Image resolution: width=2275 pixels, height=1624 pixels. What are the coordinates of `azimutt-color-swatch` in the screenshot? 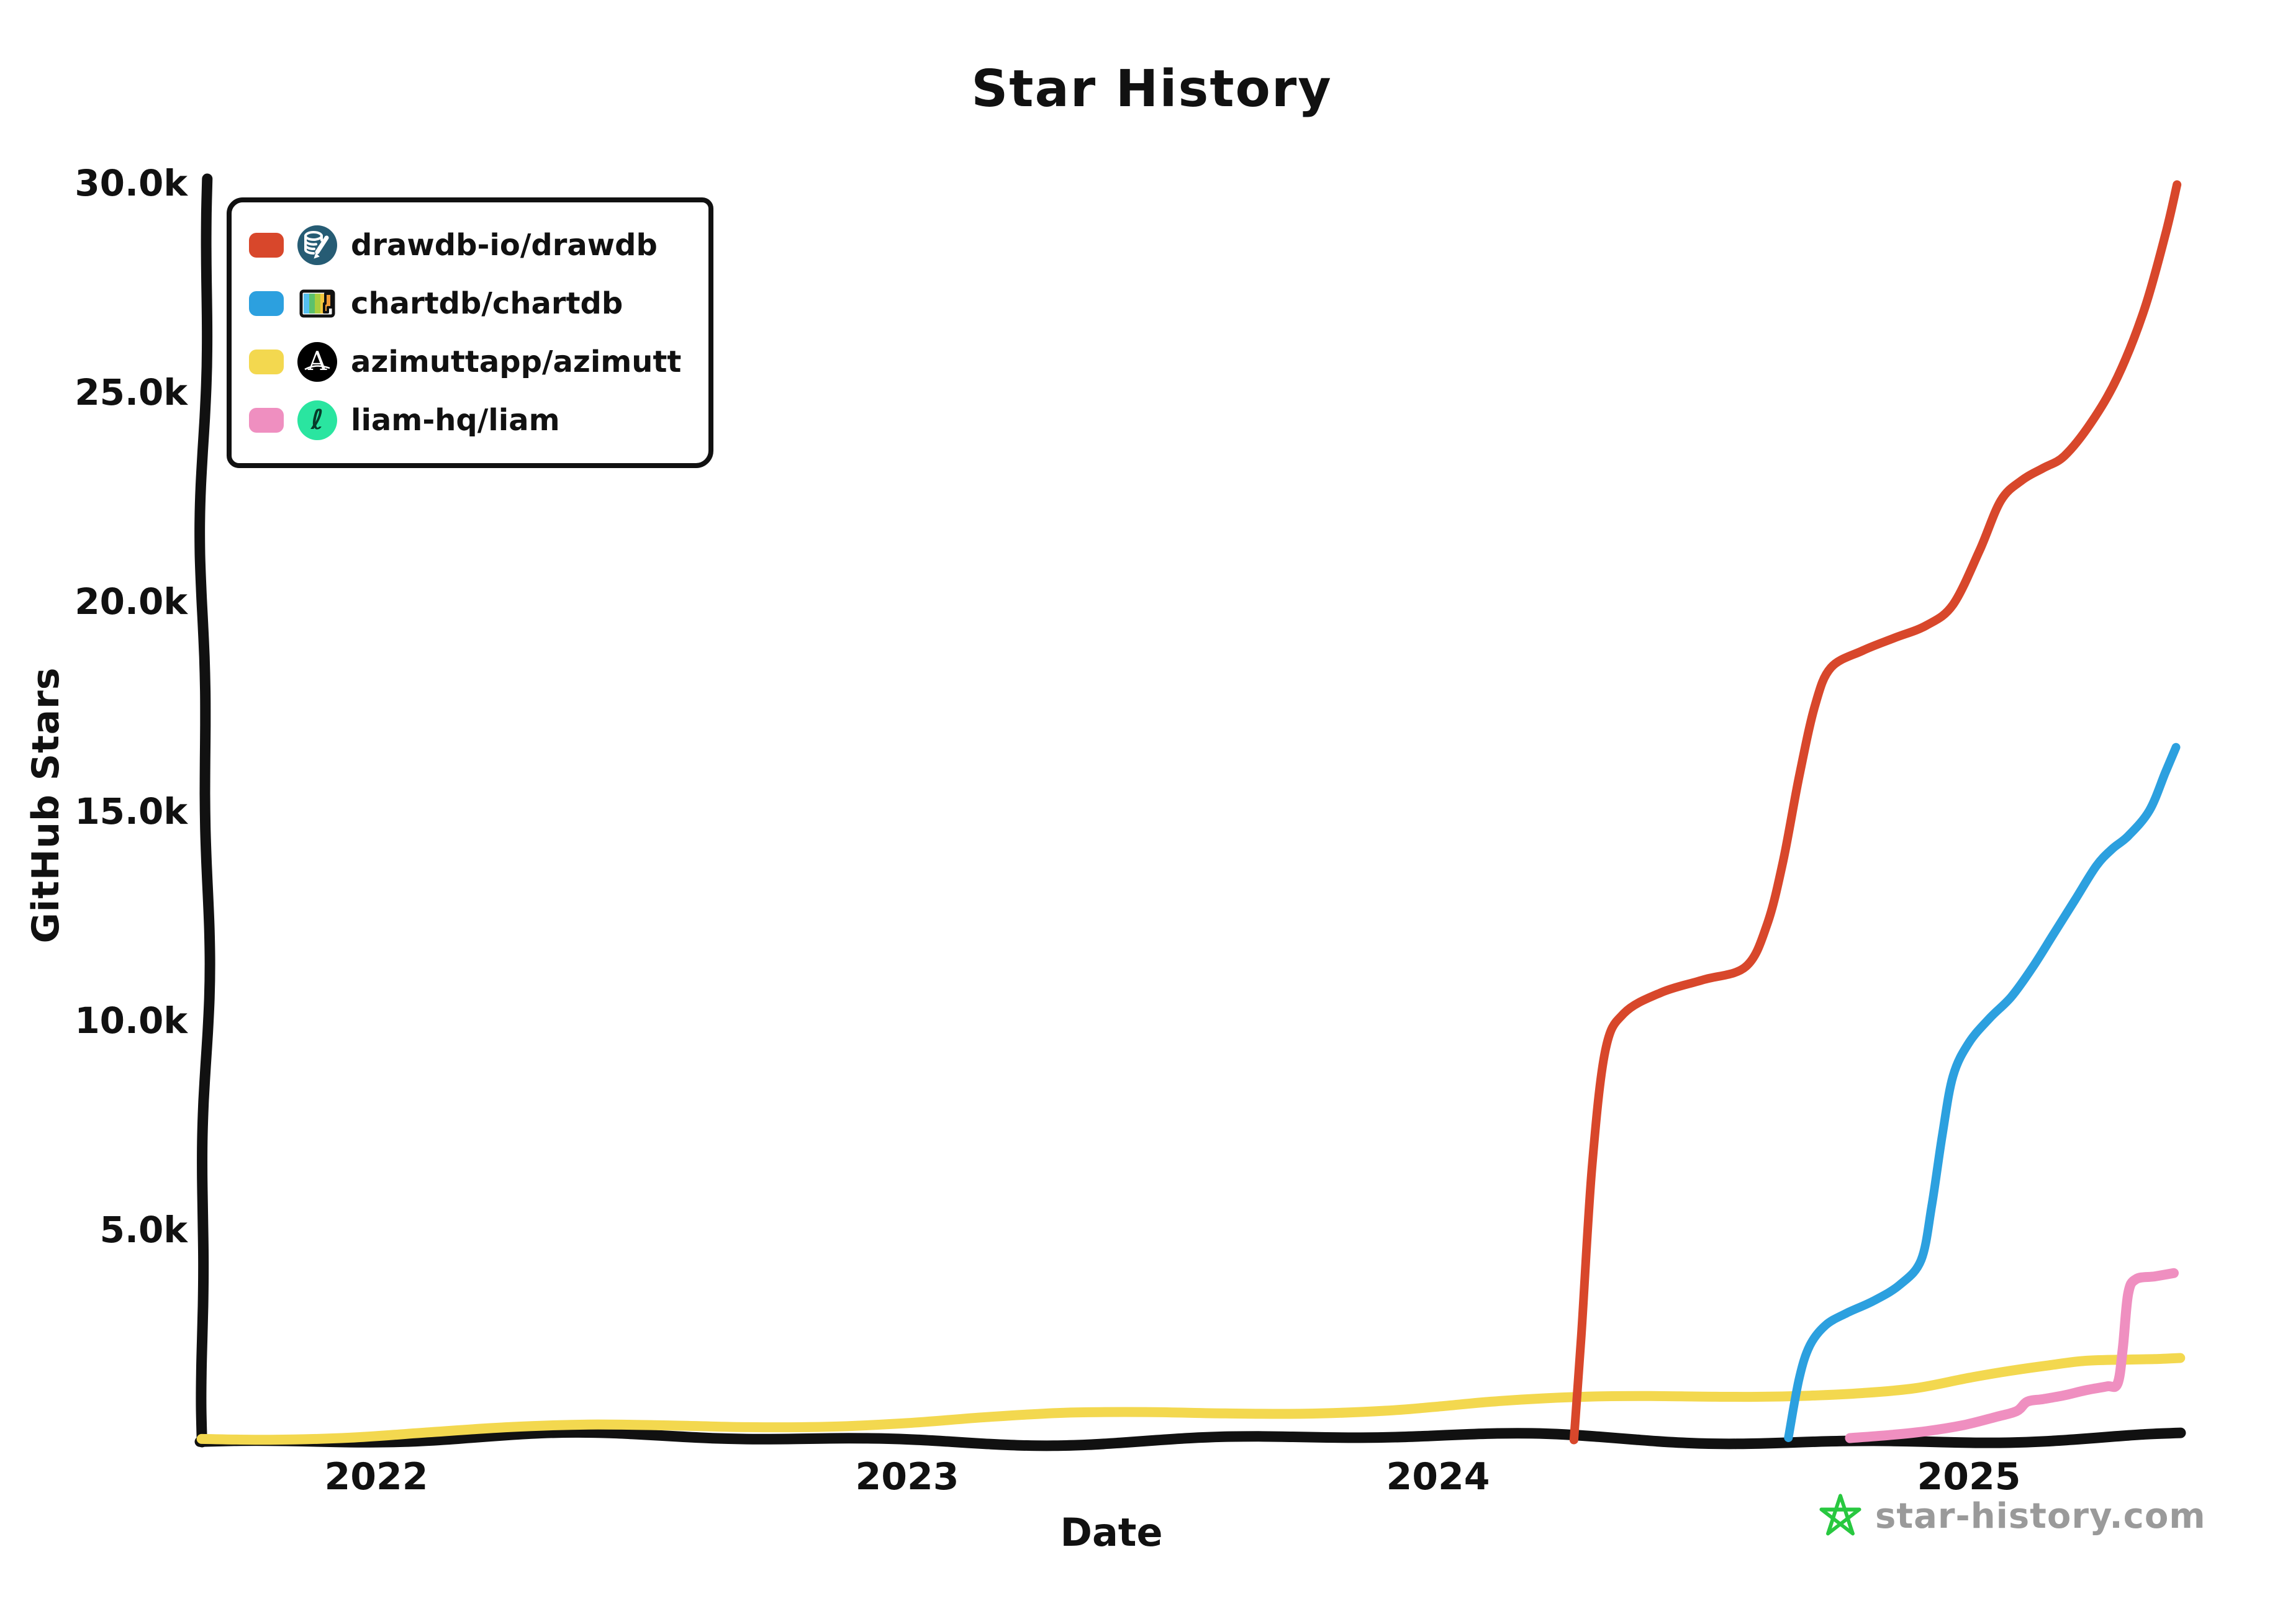 It's located at (266, 362).